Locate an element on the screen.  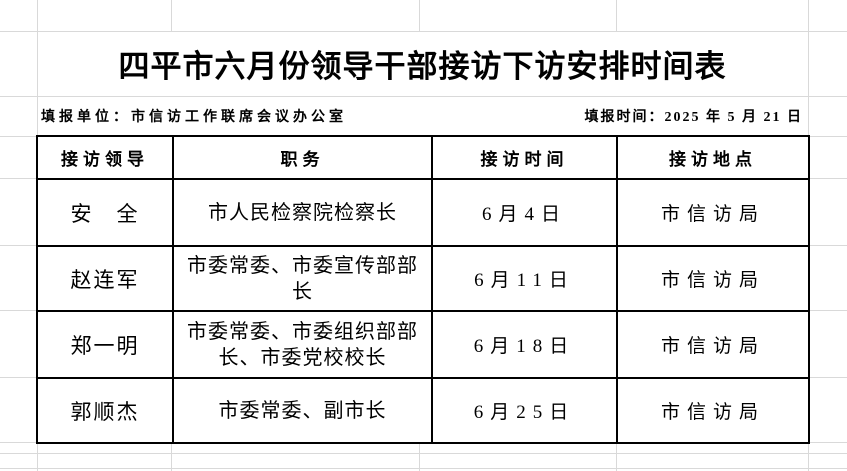
table-row: 赵连军 市委常委、市委宣传部部长 6月11日 市信访局 is located at coordinates (423, 278).